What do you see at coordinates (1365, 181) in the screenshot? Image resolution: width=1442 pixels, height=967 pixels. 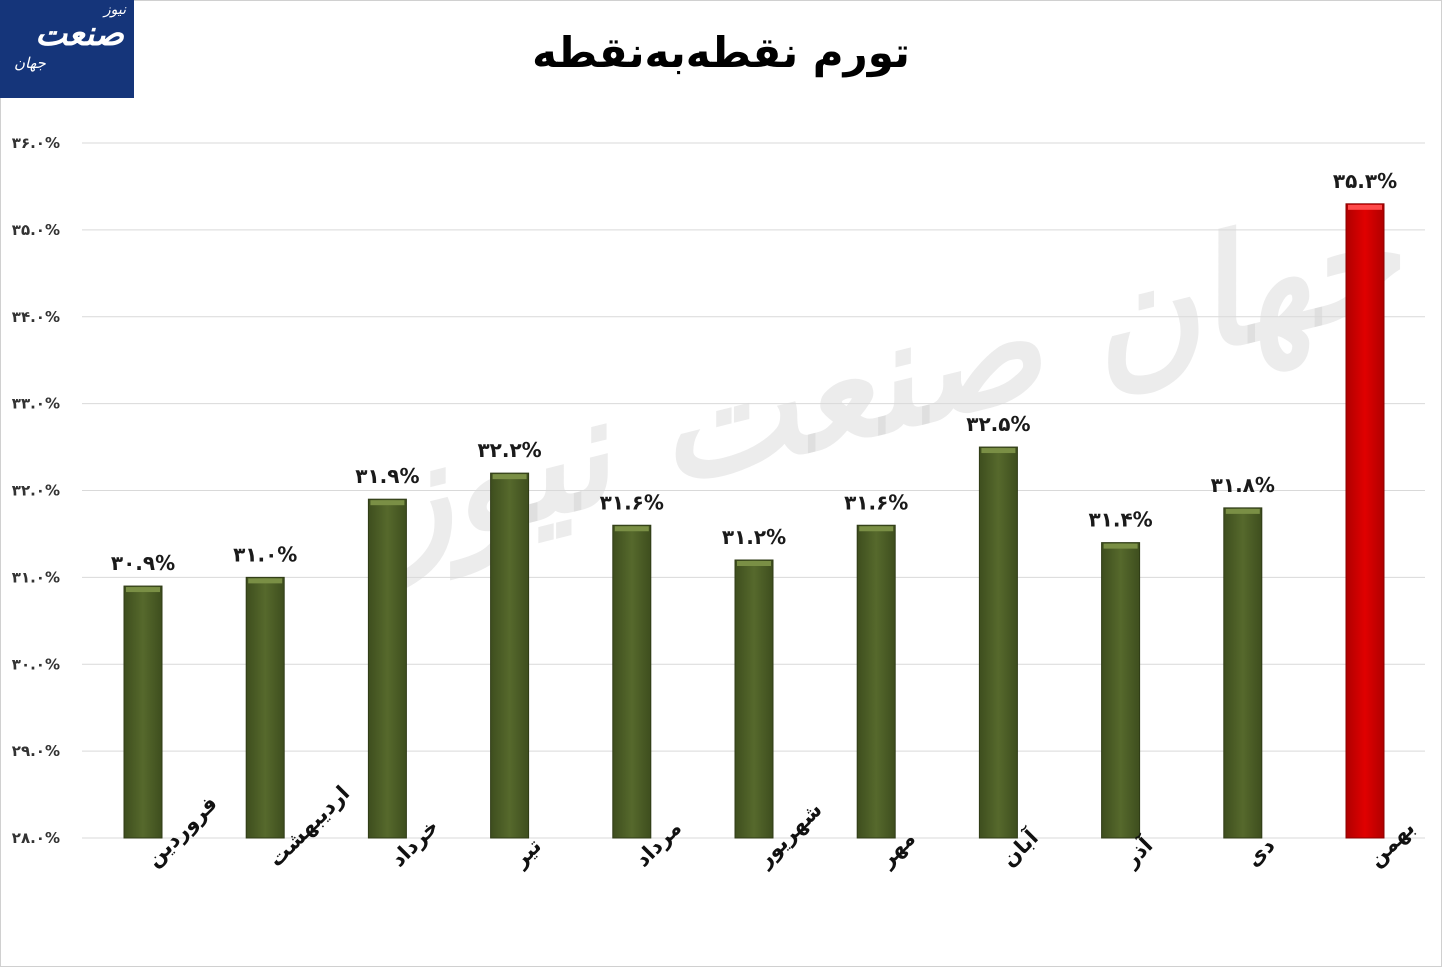 I see `data-label: ۳۵.۳%` at bounding box center [1365, 181].